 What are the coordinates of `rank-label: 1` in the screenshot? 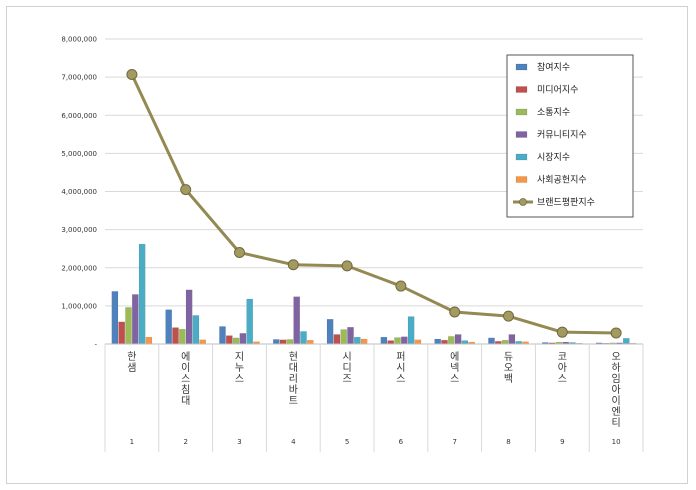 It's located at (132, 442).